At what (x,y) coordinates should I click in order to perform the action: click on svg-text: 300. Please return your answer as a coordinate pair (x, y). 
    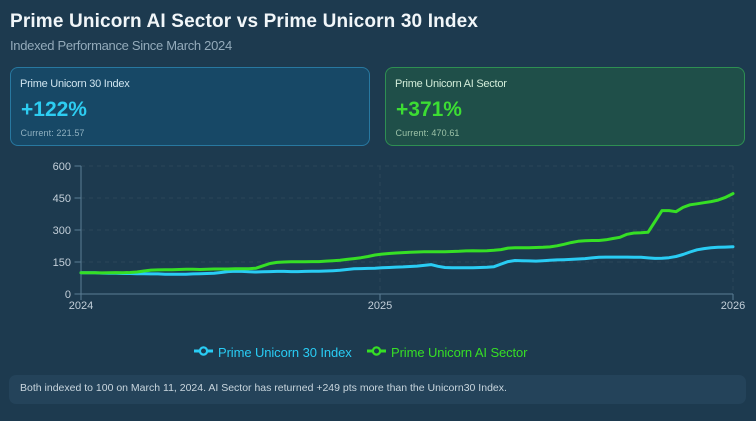
    Looking at the image, I should click on (62, 231).